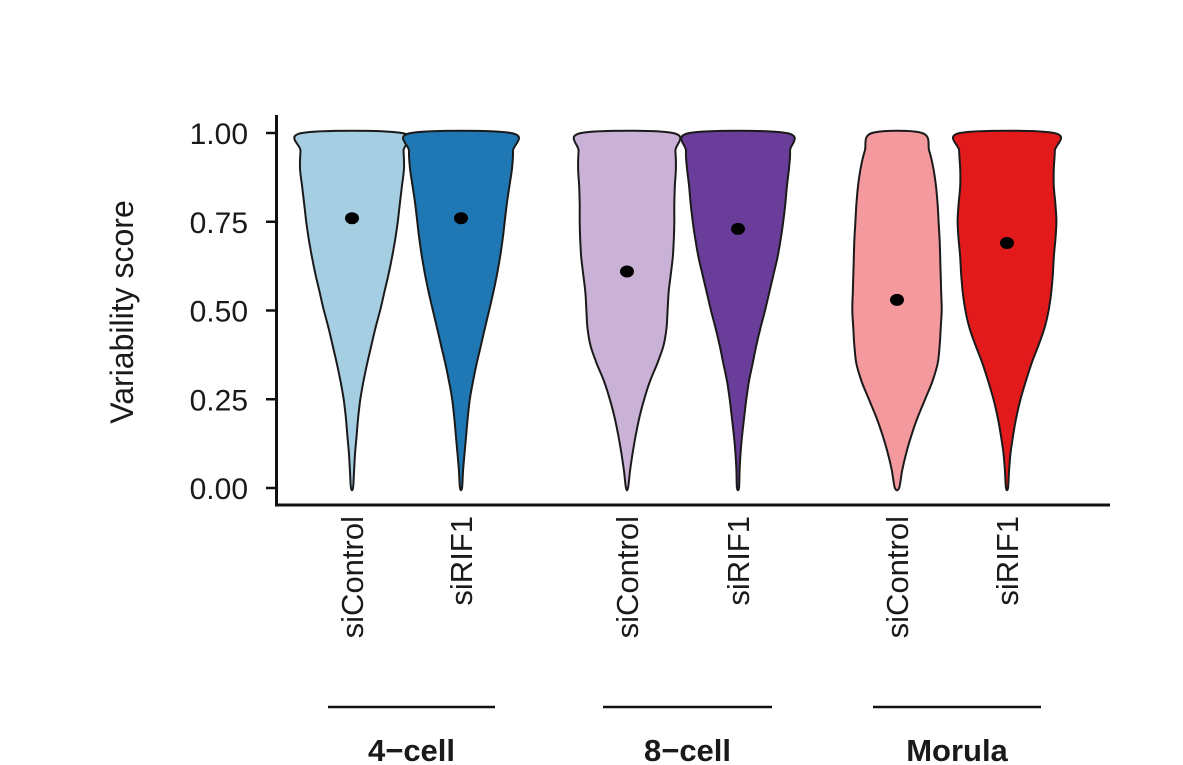  I want to click on group-label-2: Morula, so click(957, 749).